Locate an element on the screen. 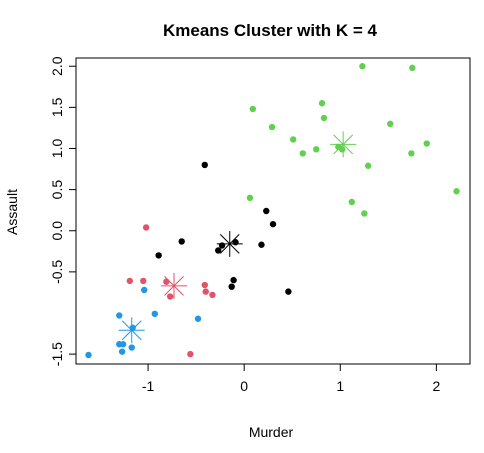 The image size is (484, 453). y-axis-label: Assault is located at coordinates (12, 212).